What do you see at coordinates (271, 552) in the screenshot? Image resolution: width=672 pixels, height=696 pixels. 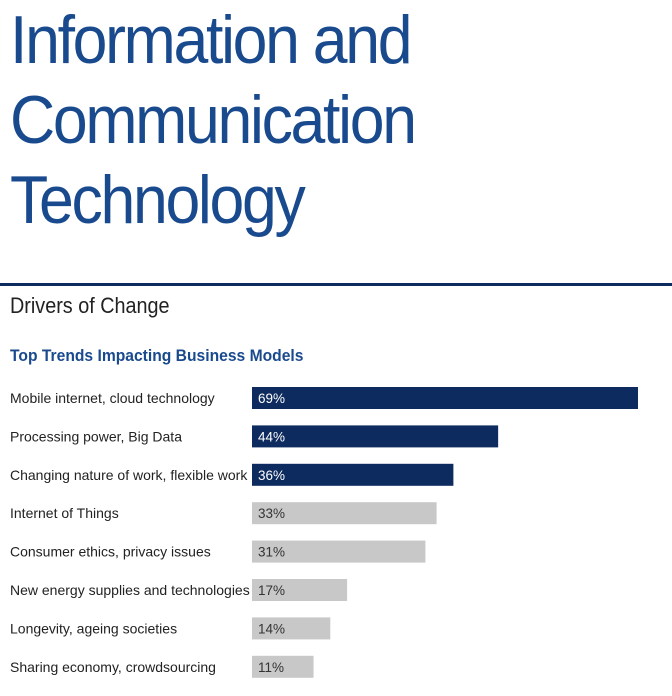 I see `bar-value-label: 31%` at bounding box center [271, 552].